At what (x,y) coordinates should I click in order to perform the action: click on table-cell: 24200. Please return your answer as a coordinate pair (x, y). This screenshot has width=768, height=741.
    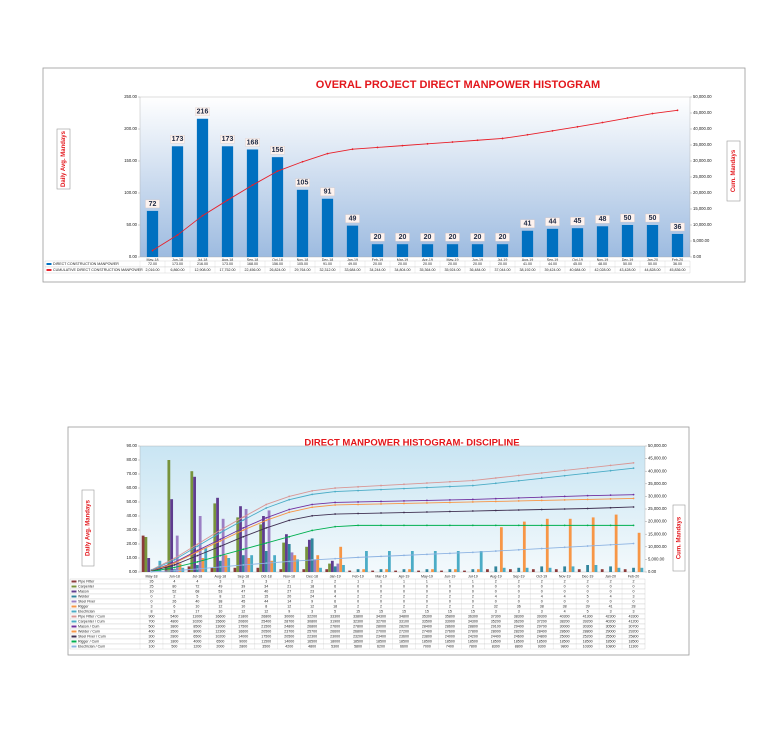
    Looking at the image, I should click on (473, 636).